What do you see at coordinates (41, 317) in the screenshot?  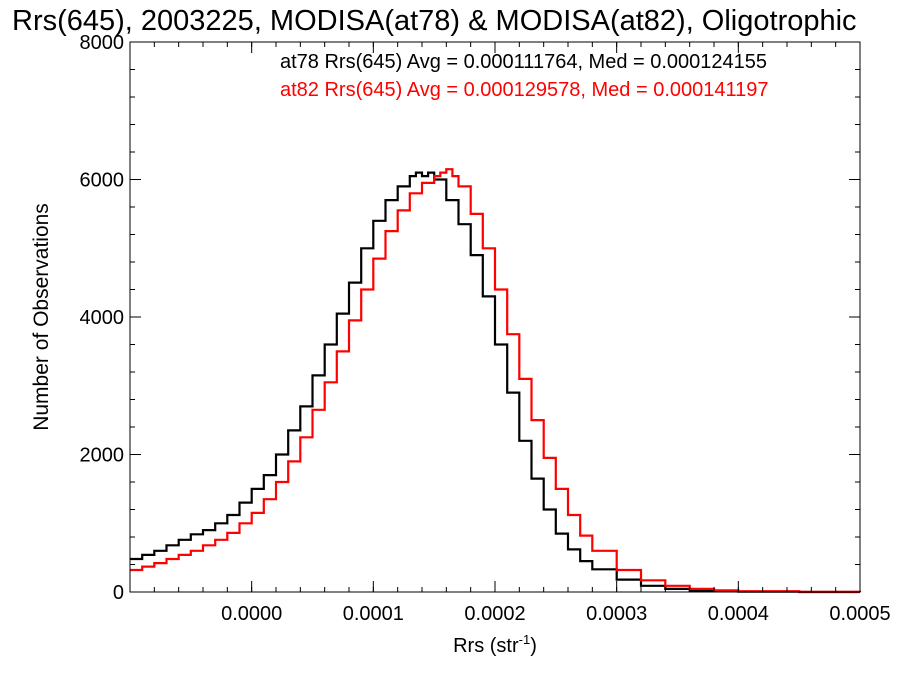 I see `y-axis-label: Number of Observations` at bounding box center [41, 317].